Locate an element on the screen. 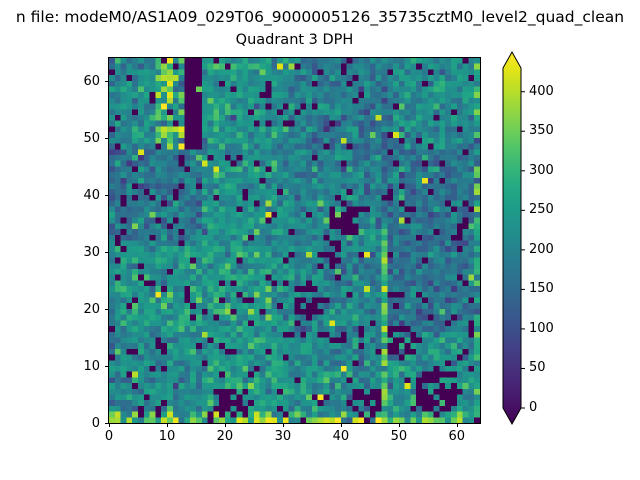  x-tick-label: 50 is located at coordinates (399, 436).